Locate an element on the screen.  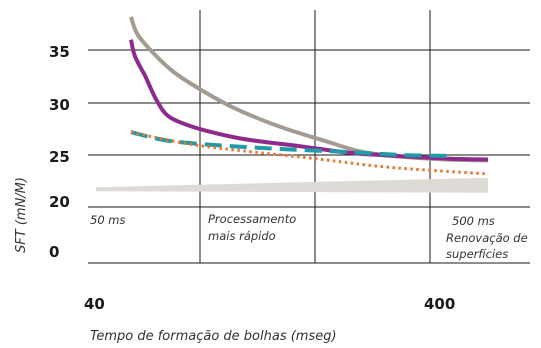
y-tick-label: 30 is located at coordinates (59, 105).